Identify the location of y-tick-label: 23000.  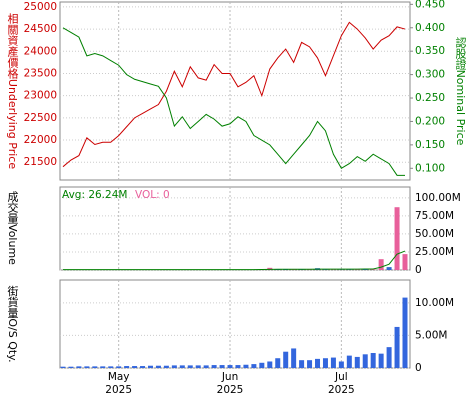
(40, 96).